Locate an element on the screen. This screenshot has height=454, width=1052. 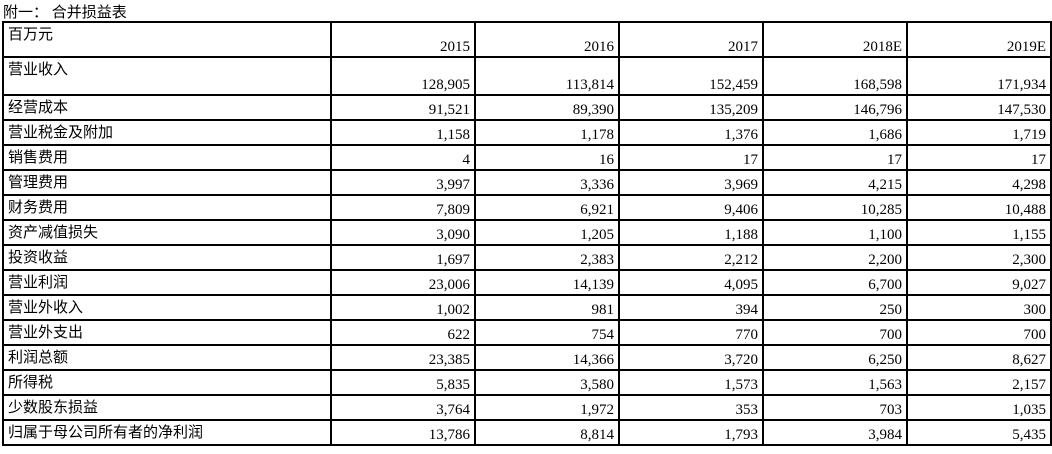
cell-value: 8,814 is located at coordinates (547, 432).